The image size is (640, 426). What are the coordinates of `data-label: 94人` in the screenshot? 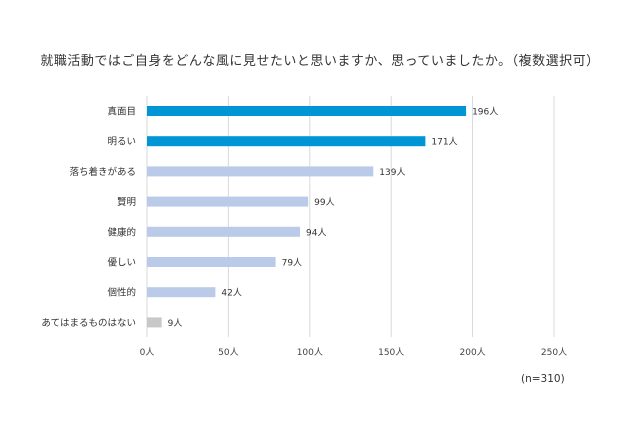 It's located at (316, 232).